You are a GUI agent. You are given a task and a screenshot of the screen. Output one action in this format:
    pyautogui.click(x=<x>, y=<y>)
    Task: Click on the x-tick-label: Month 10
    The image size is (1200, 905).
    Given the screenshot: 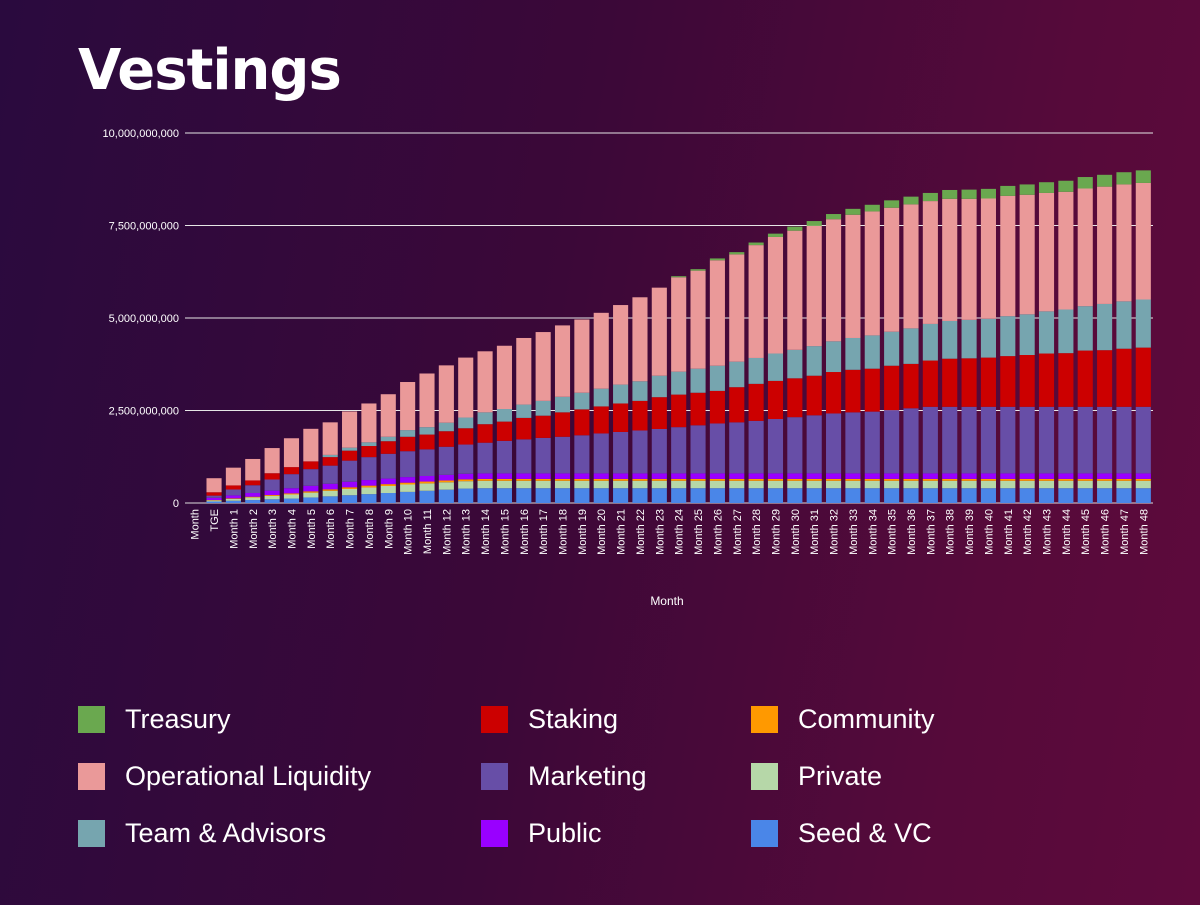 What is the action you would take?
    pyautogui.click(x=409, y=532)
    